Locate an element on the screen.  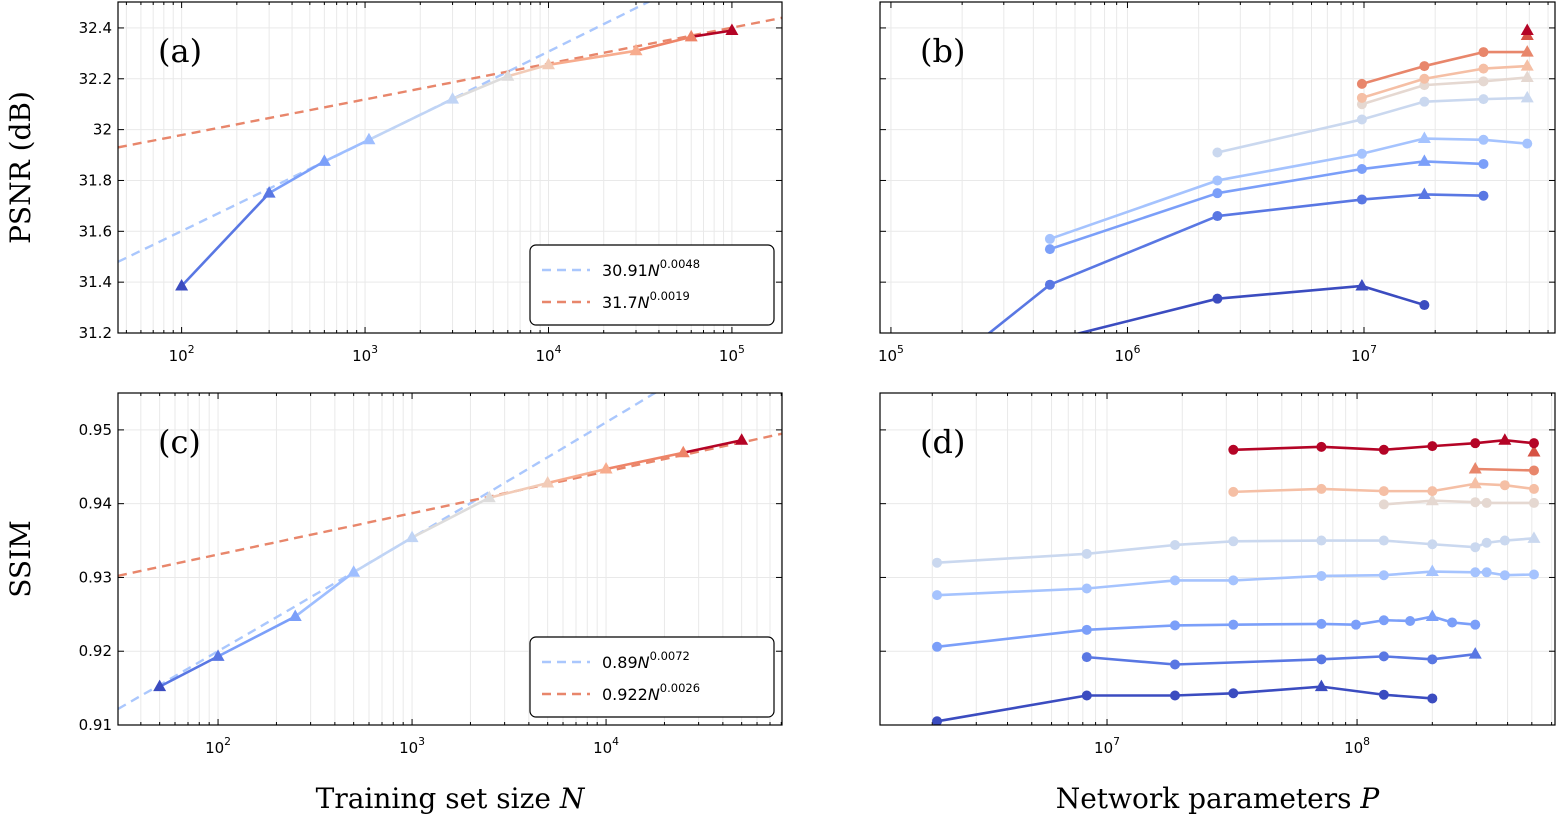
series-best-model-per-n is located at coordinates (451, 562).